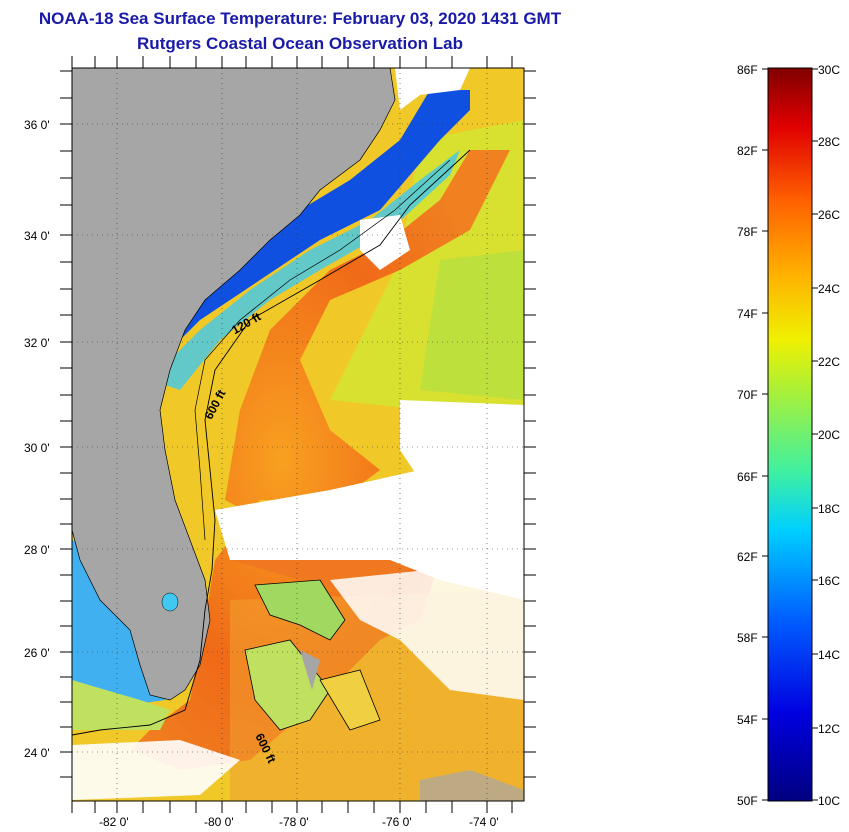 The image size is (849, 832). What do you see at coordinates (397, 822) in the screenshot?
I see `lon-label-76: -76 0'` at bounding box center [397, 822].